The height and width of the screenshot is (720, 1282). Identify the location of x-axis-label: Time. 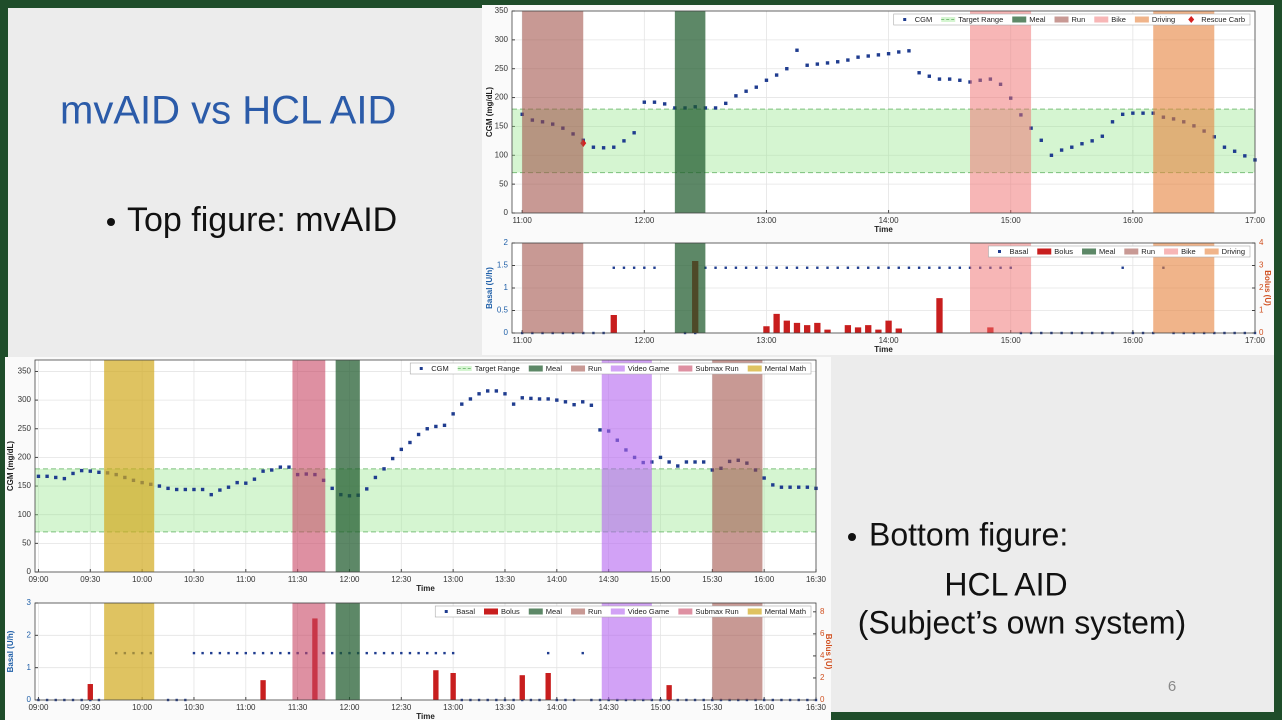
(425, 588).